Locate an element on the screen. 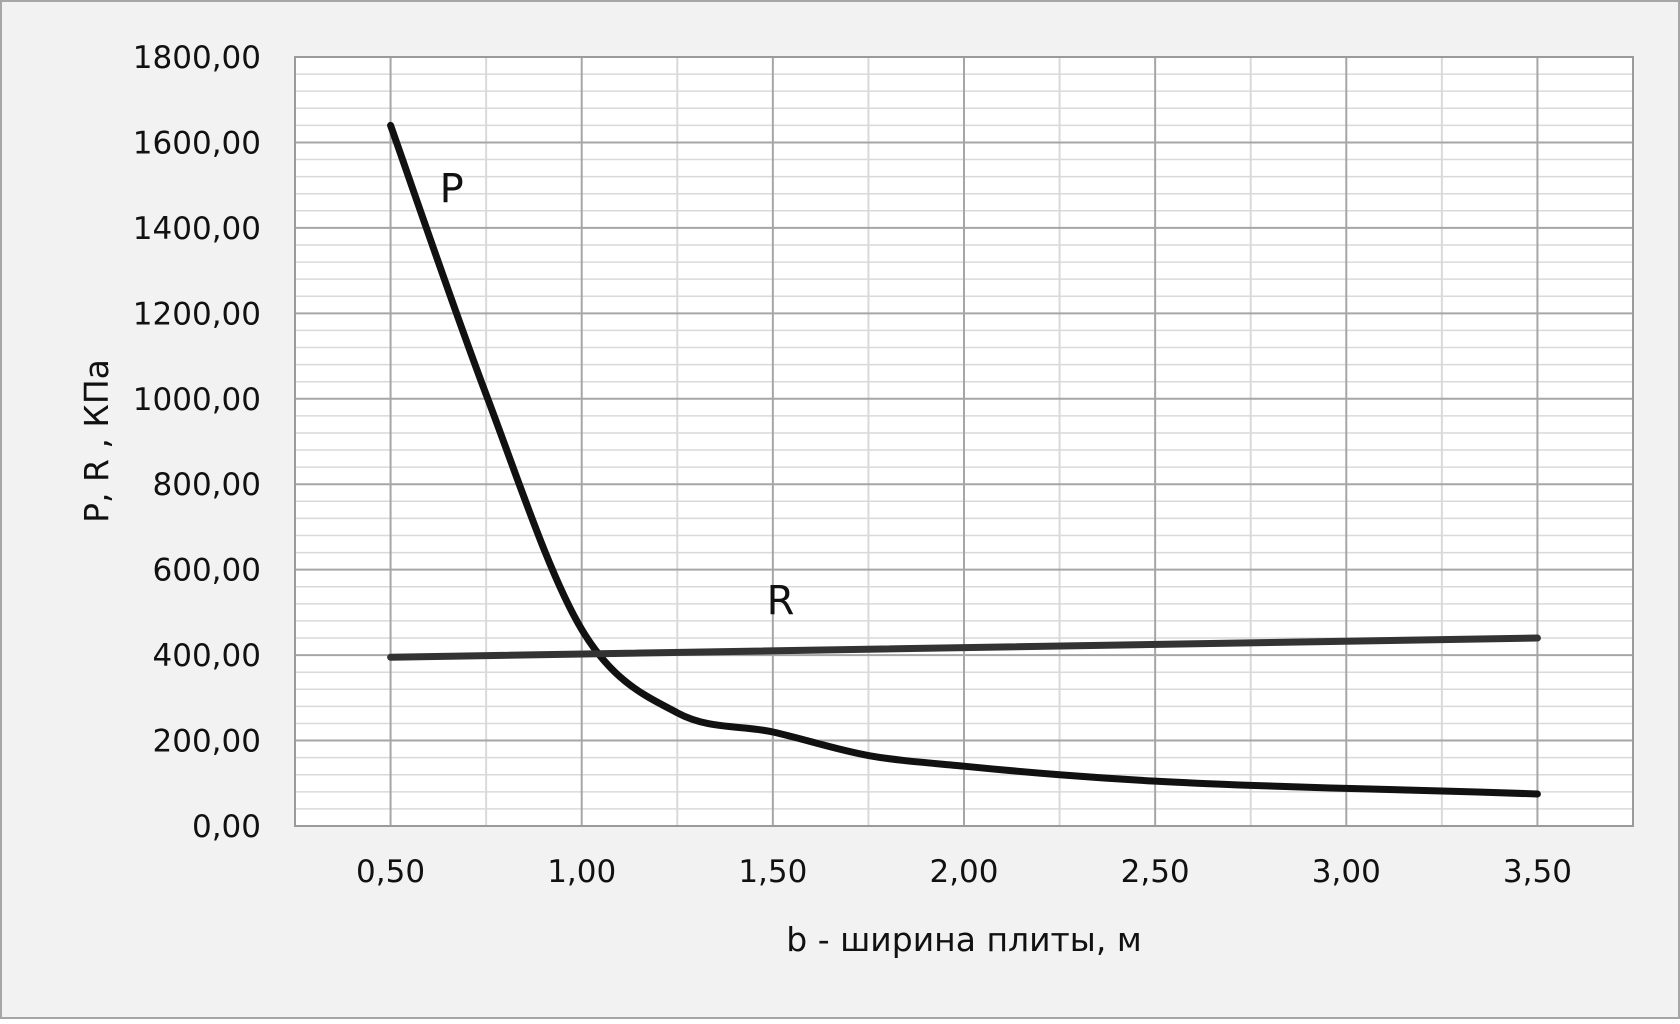 Image resolution: width=1680 pixels, height=1024 pixels. y-tick-label: 400,00 is located at coordinates (207, 656).